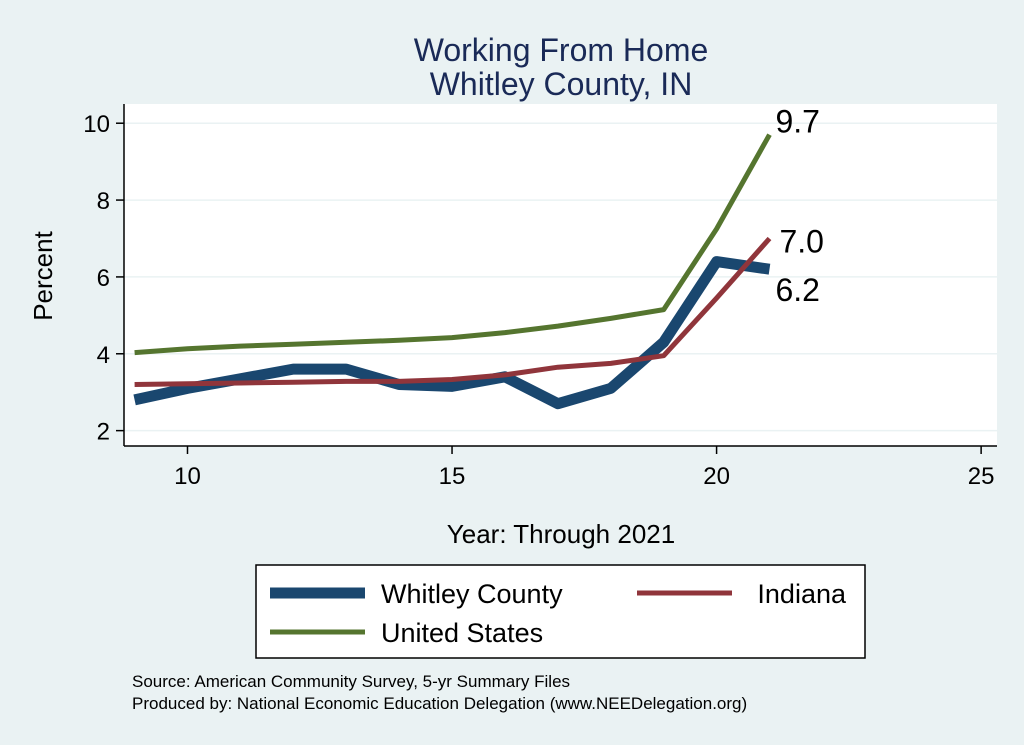 The width and height of the screenshot is (1024, 745). I want to click on y-tick-label: 6, so click(103, 278).